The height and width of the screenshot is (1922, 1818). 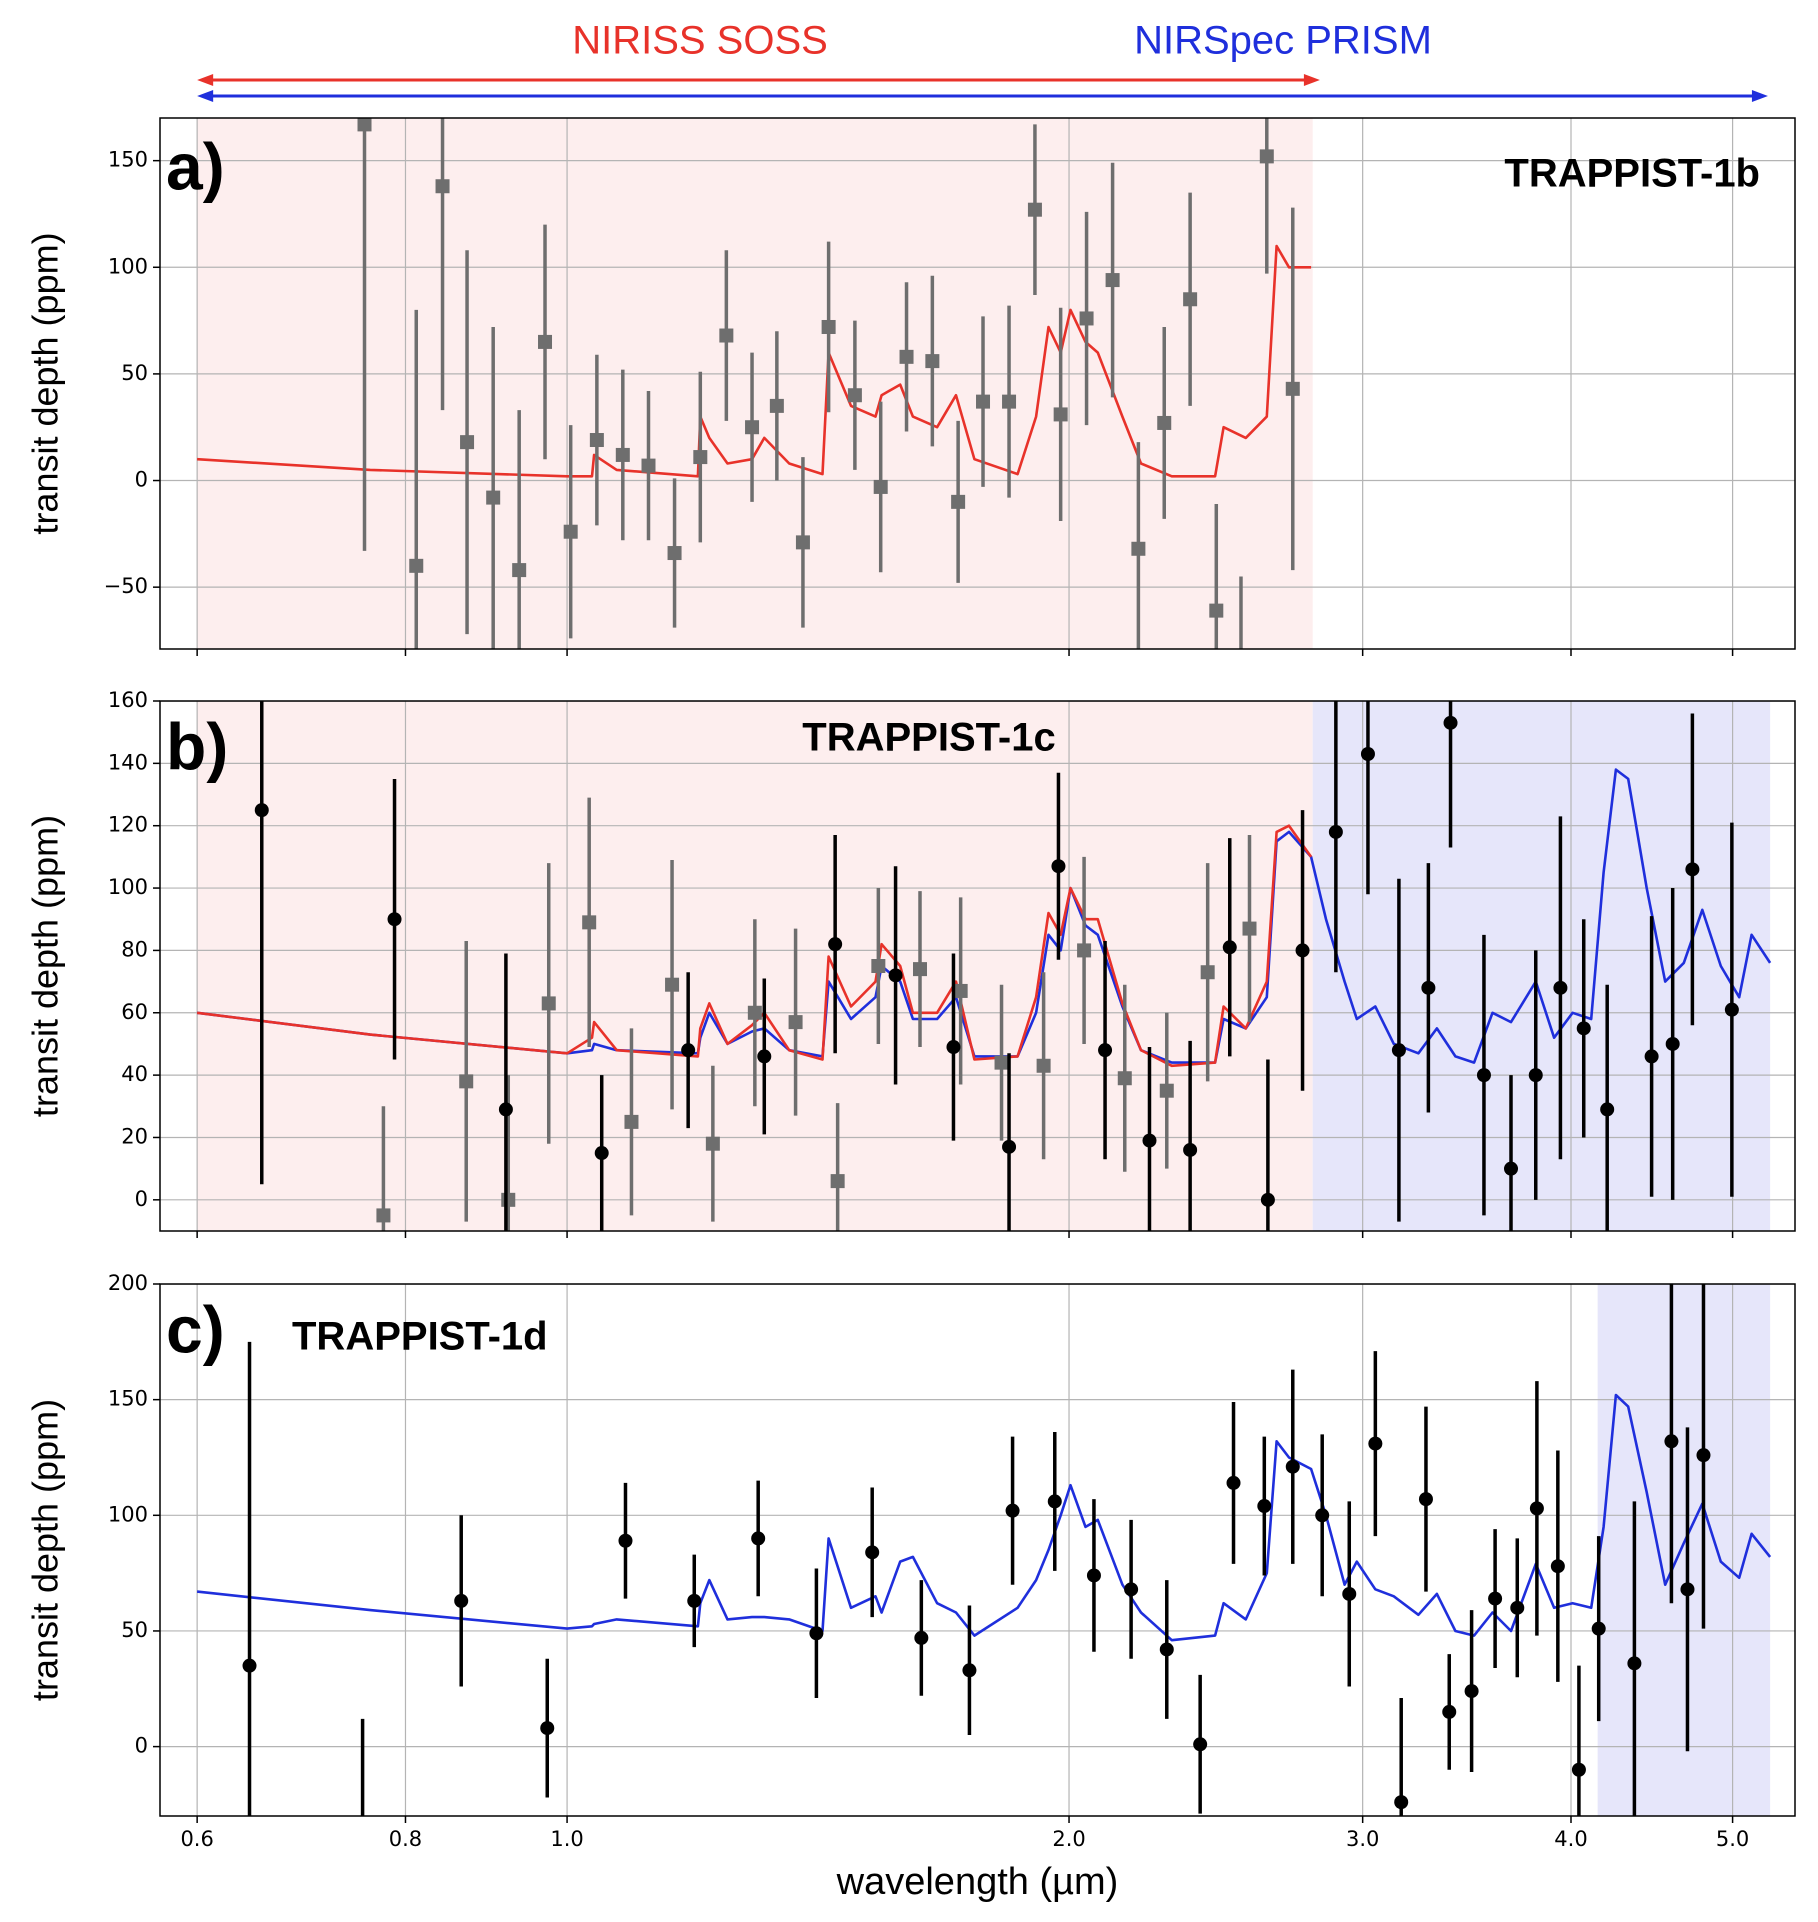 What do you see at coordinates (128, 700) in the screenshot?
I see `y-tick-label: 160` at bounding box center [128, 700].